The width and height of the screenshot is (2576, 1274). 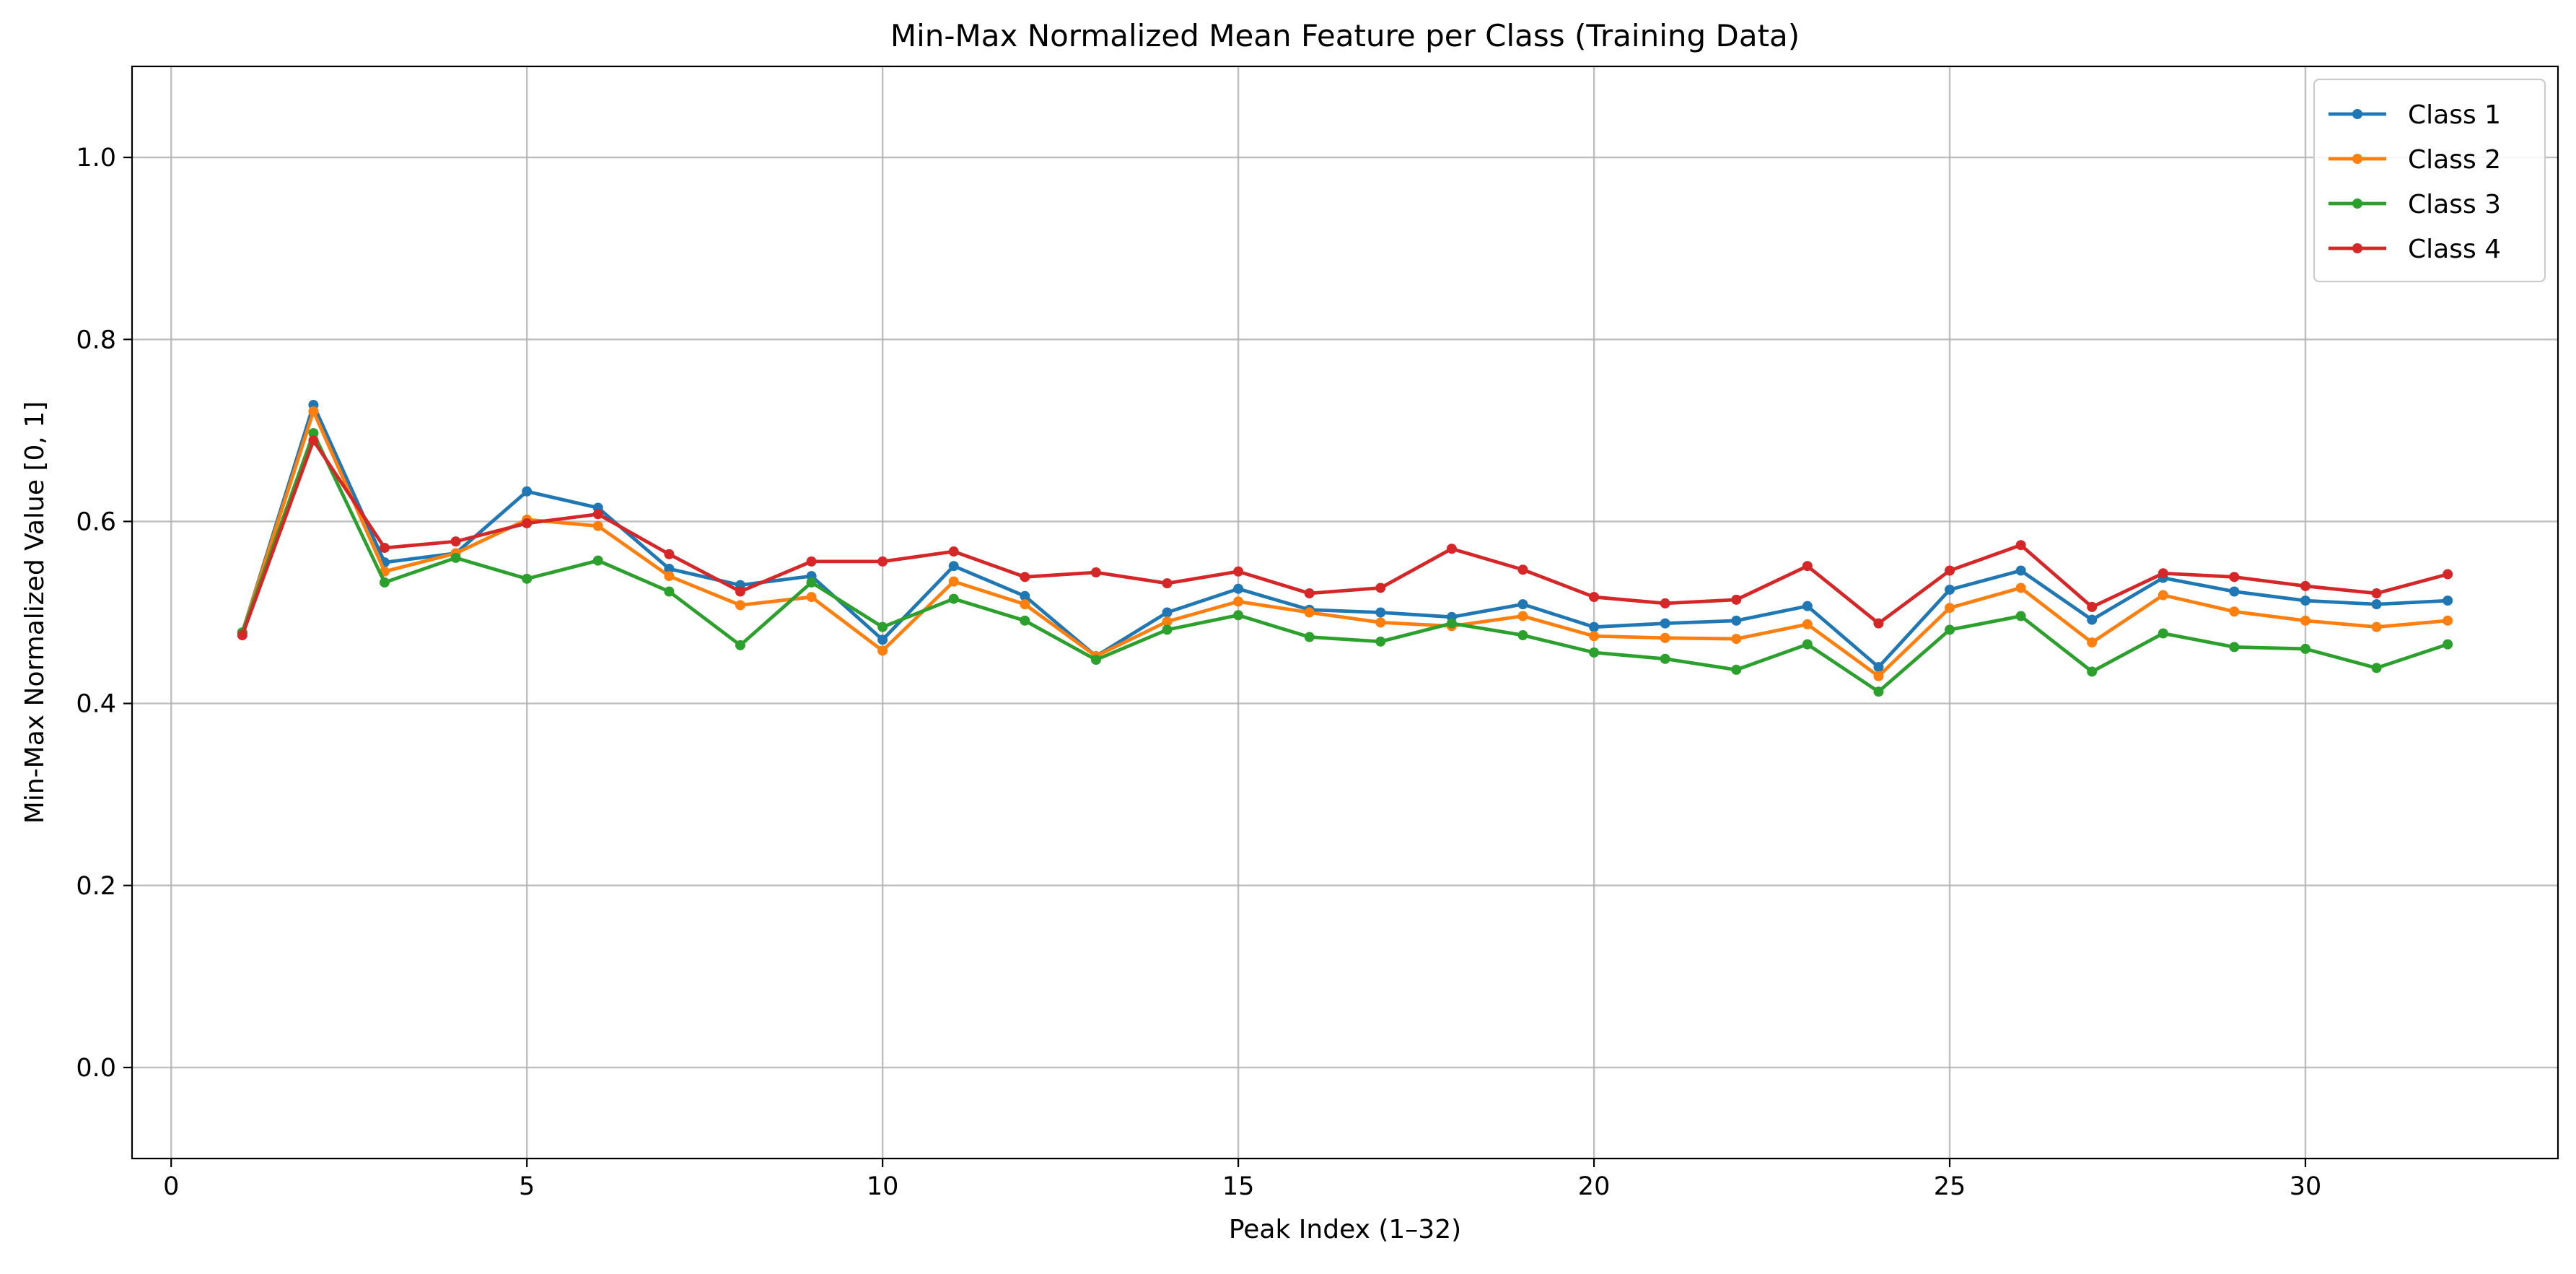 I want to click on legend-item: Class 4, so click(x=2415, y=249).